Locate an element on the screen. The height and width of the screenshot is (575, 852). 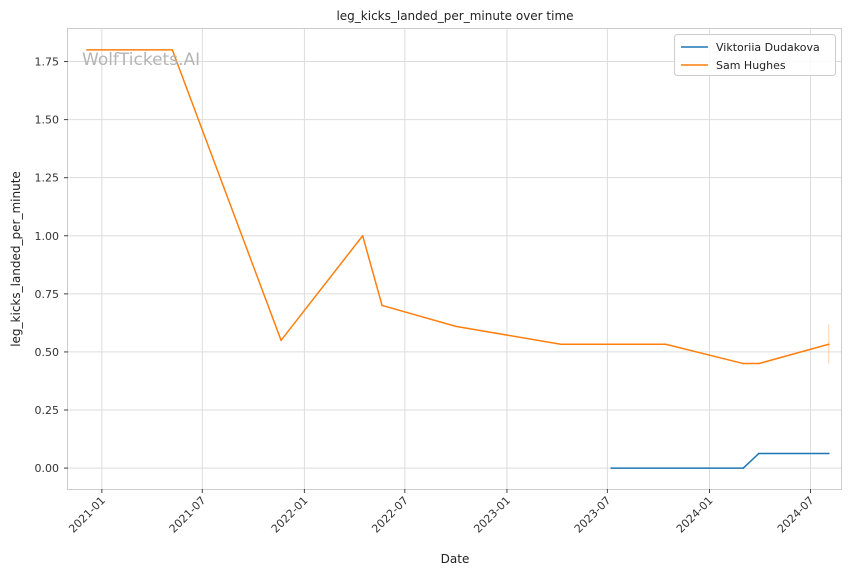
y-tick-label: 0.25 is located at coordinates (47, 410).